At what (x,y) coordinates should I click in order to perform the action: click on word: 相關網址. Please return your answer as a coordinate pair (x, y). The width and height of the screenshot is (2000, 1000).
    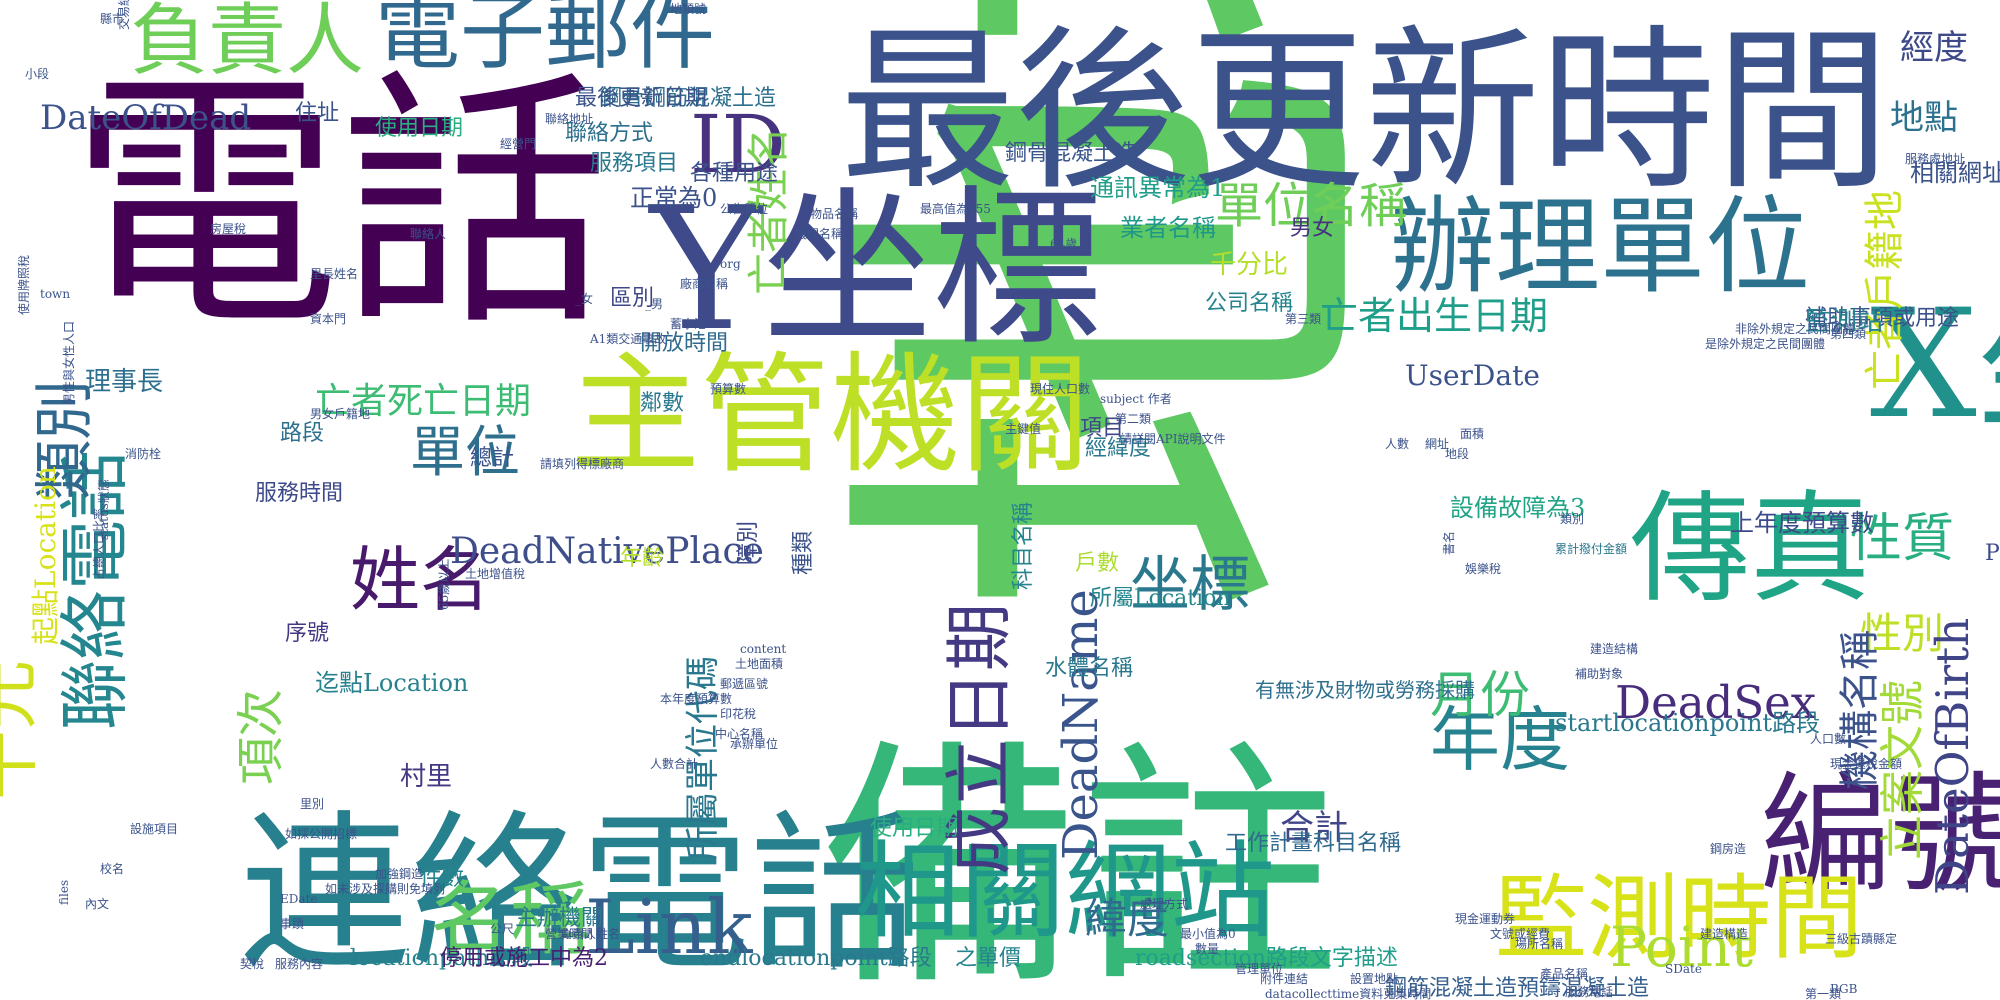
    Looking at the image, I should click on (1955, 173).